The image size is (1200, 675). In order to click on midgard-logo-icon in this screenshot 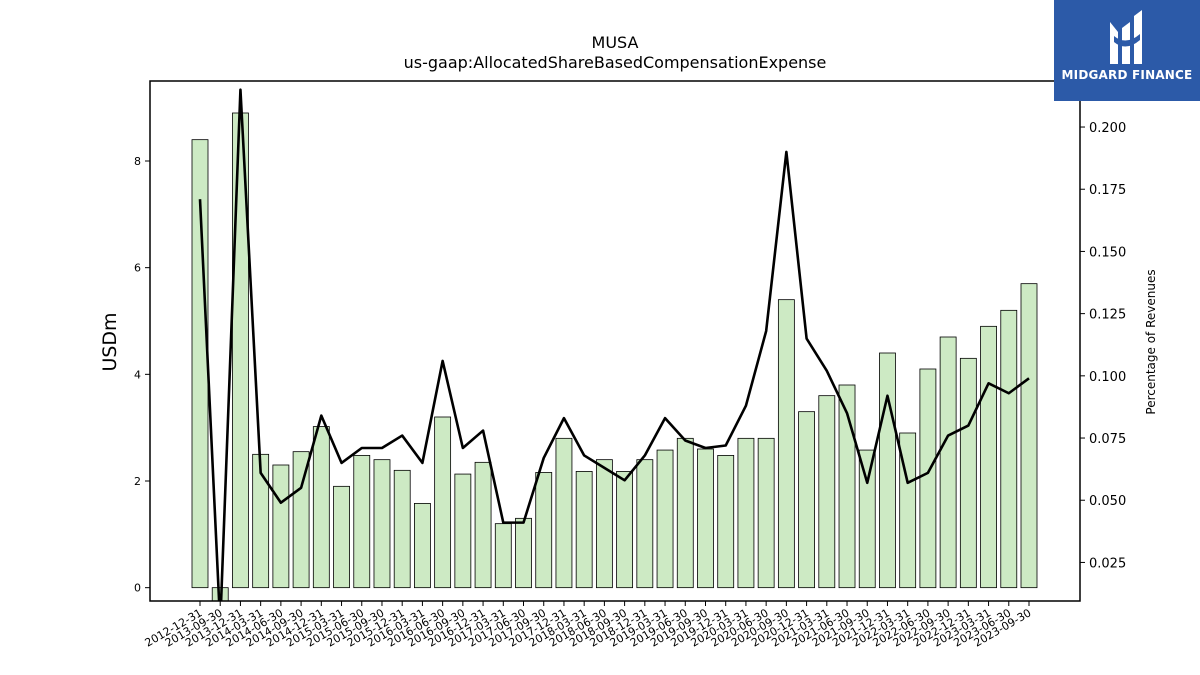, I will do `click(1126, 37)`.